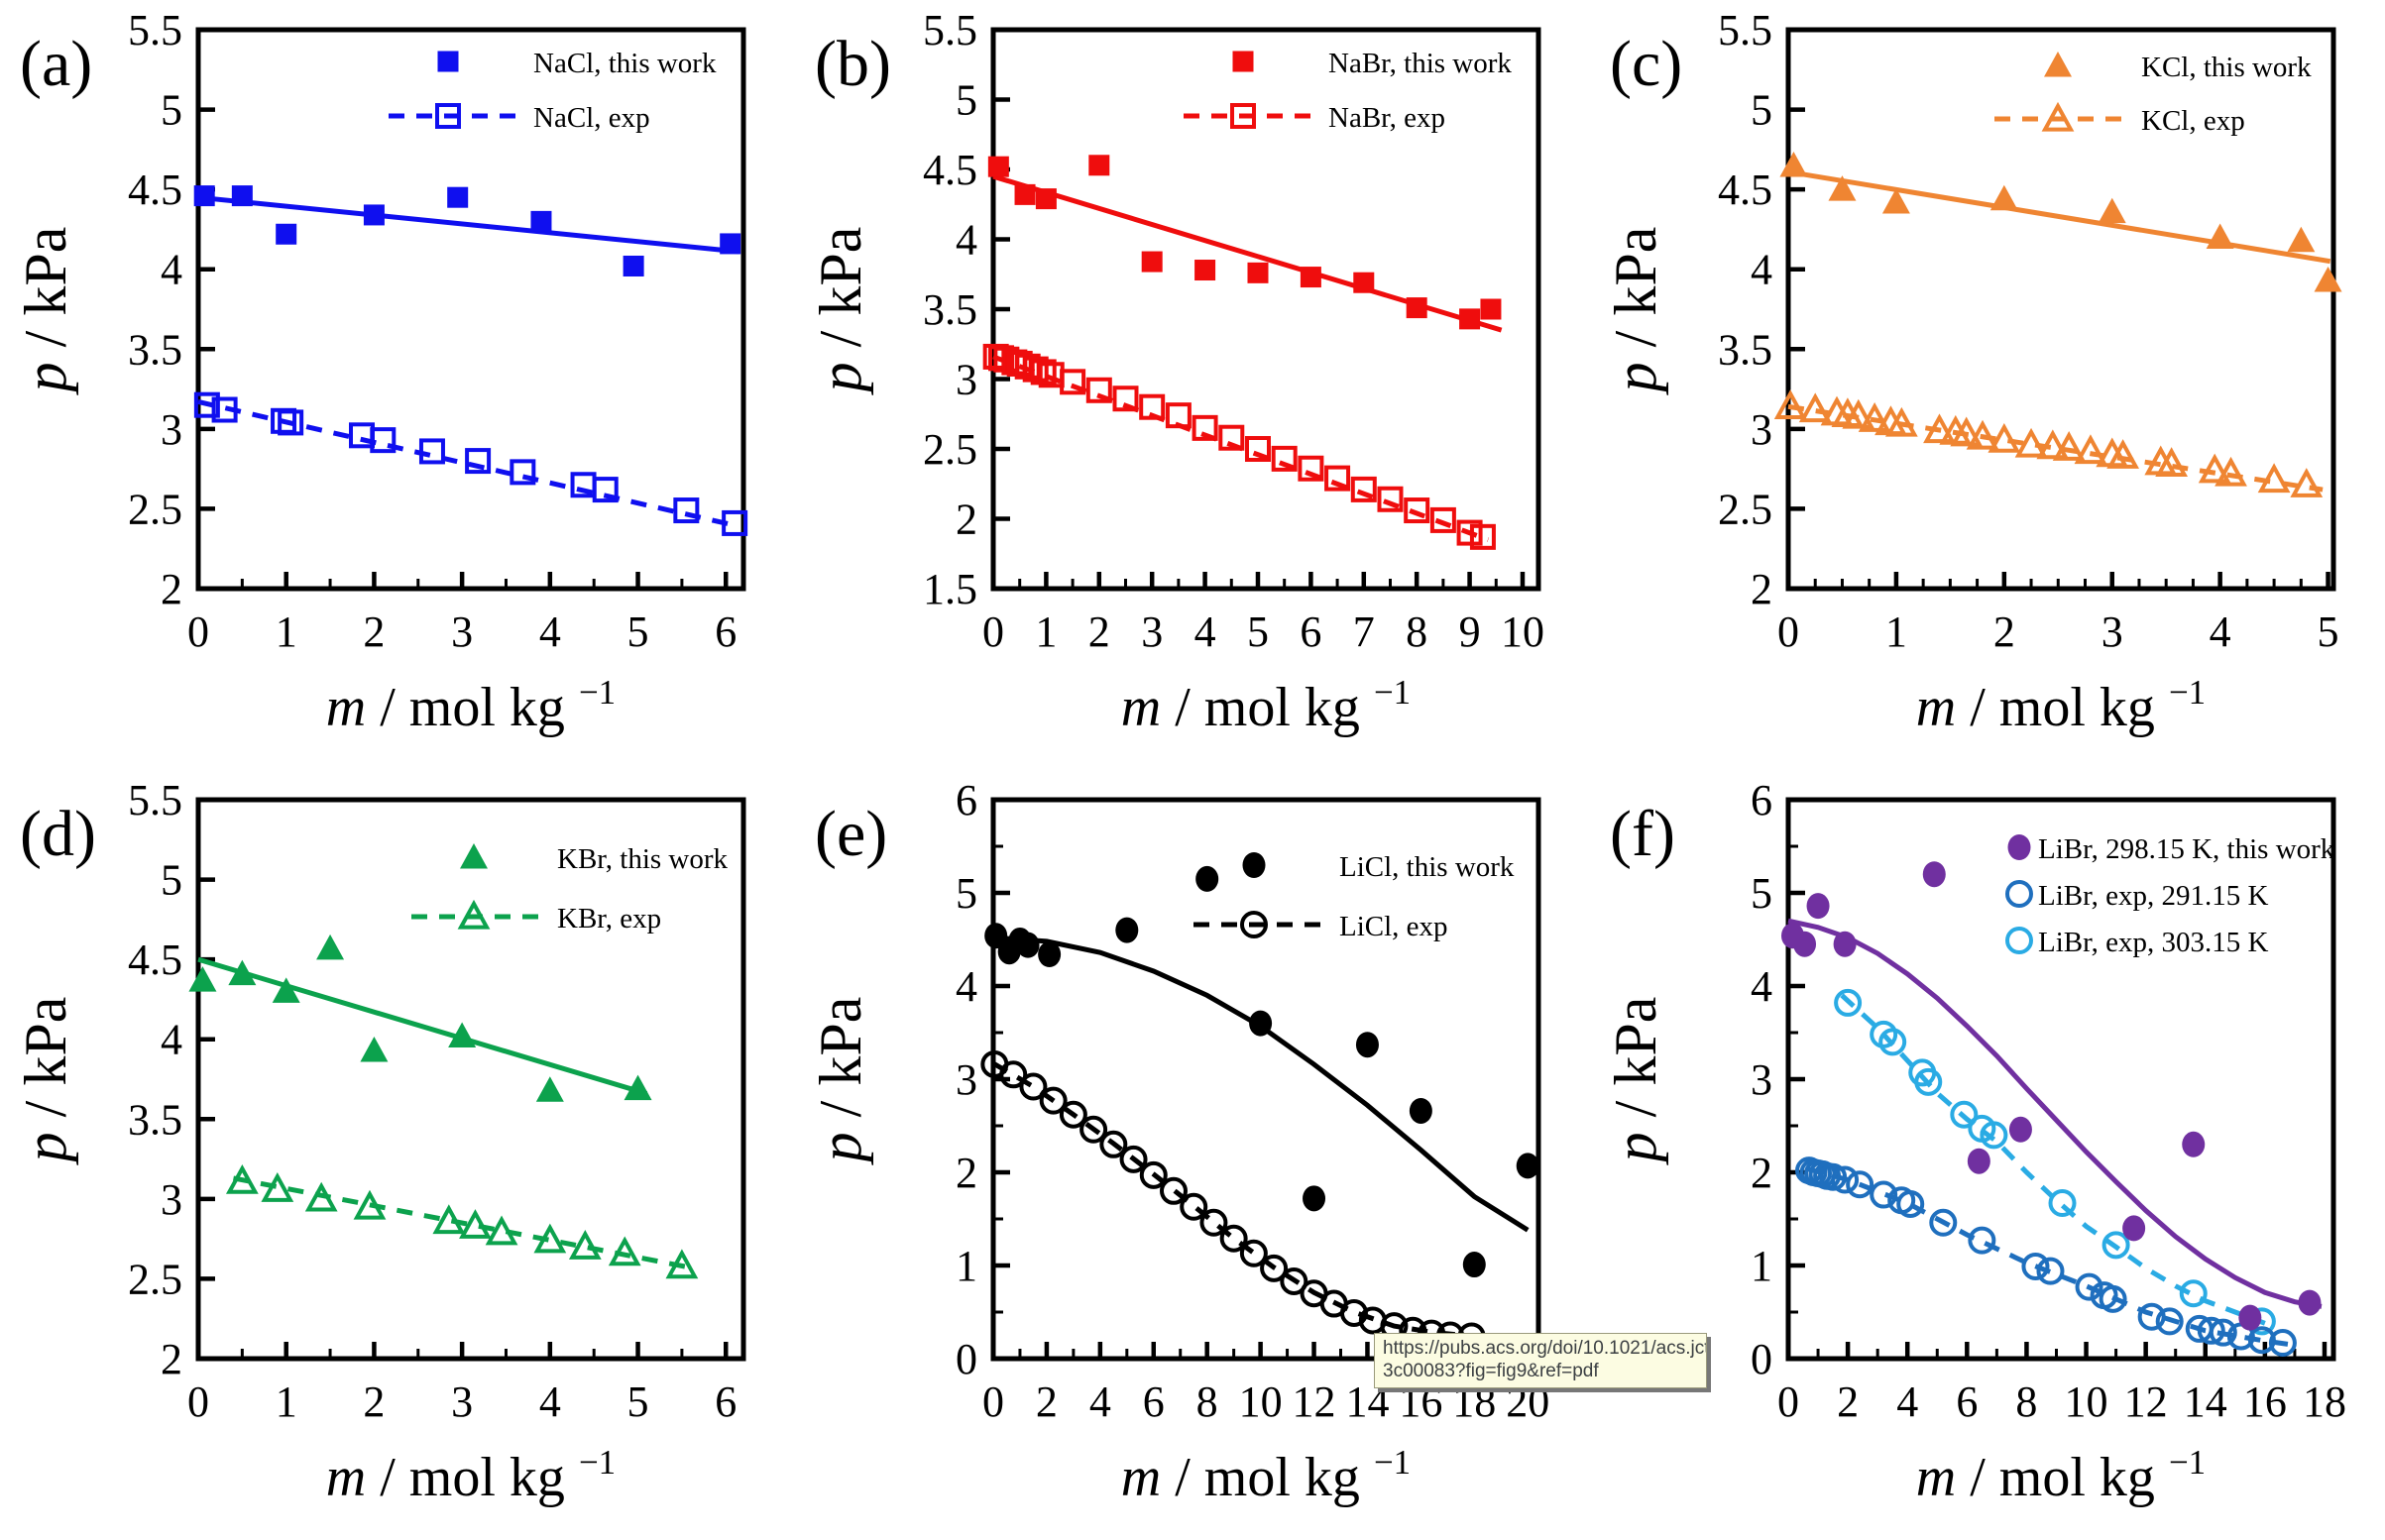 This screenshot has height=1540, width=2385. I want to click on y-ticks-d, so click(206, 1079).